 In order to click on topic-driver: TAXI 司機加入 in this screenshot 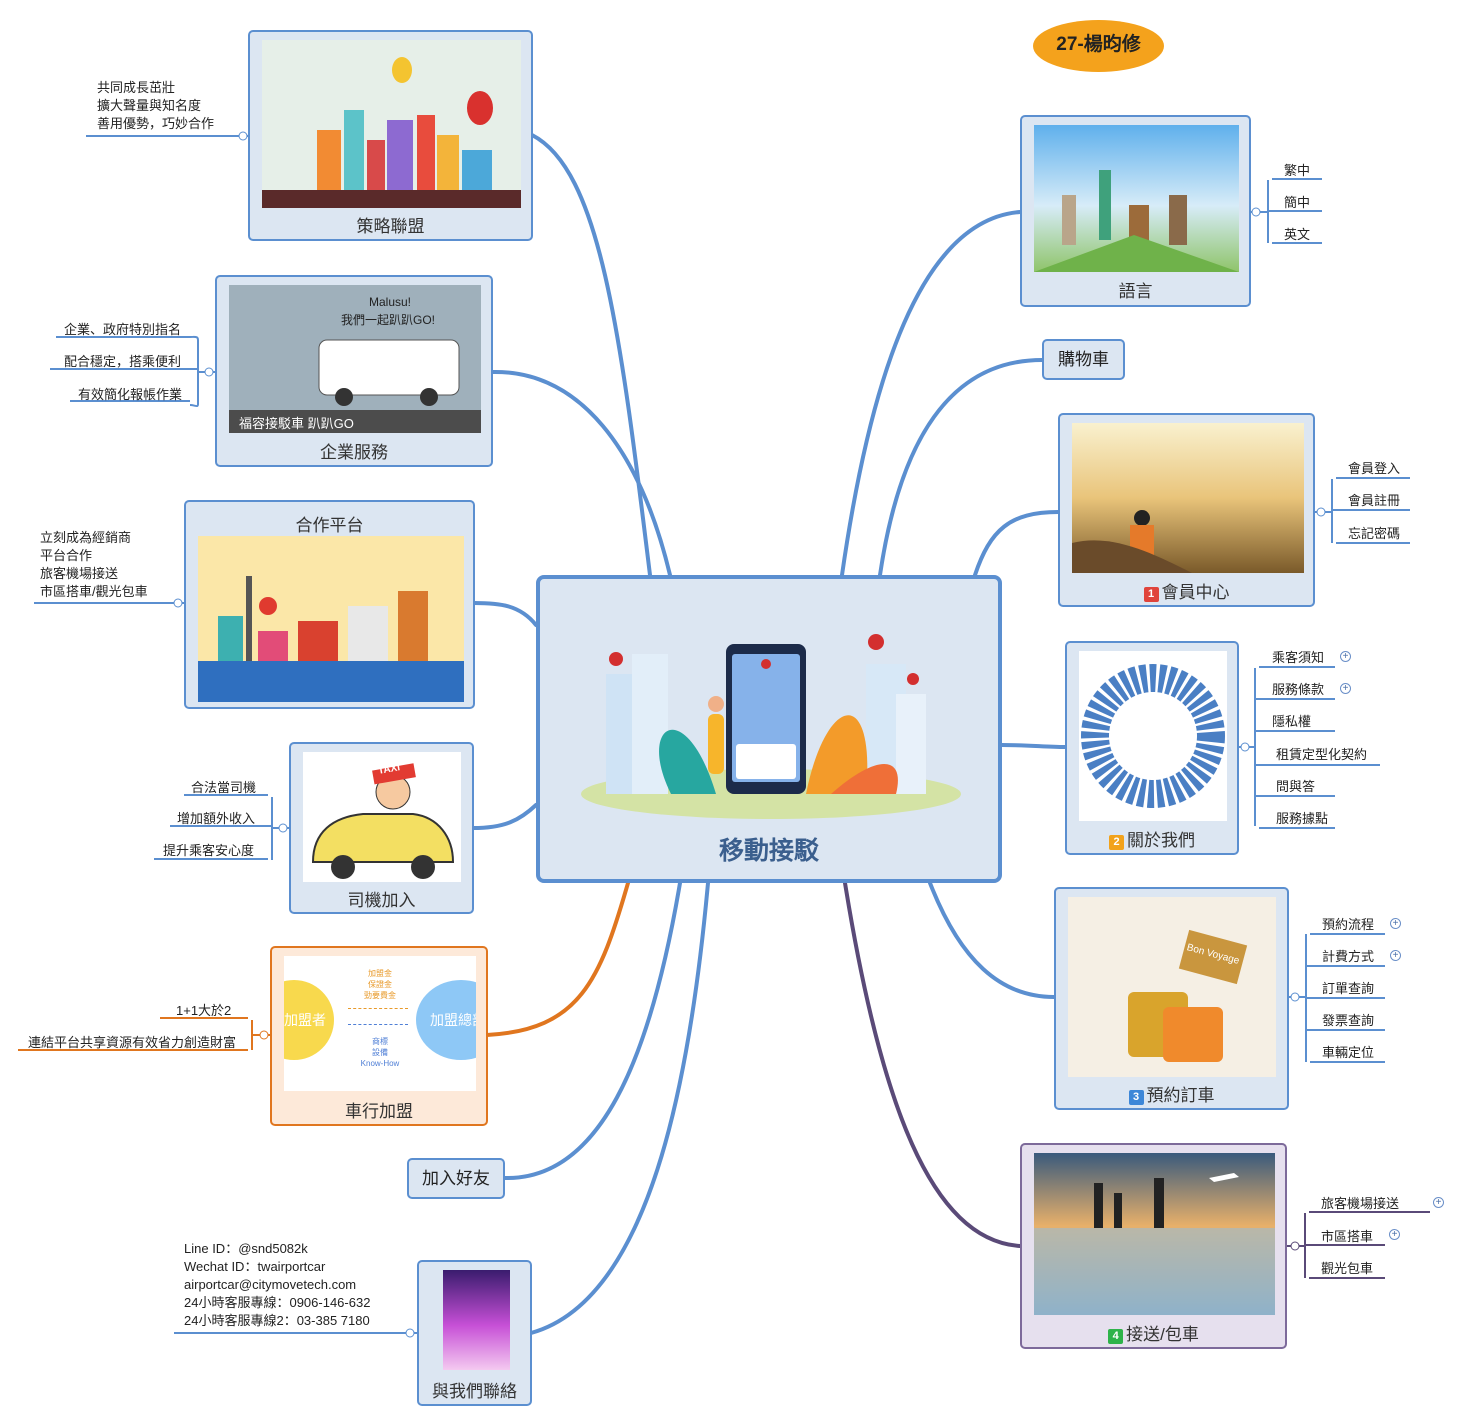, I will do `click(381, 828)`.